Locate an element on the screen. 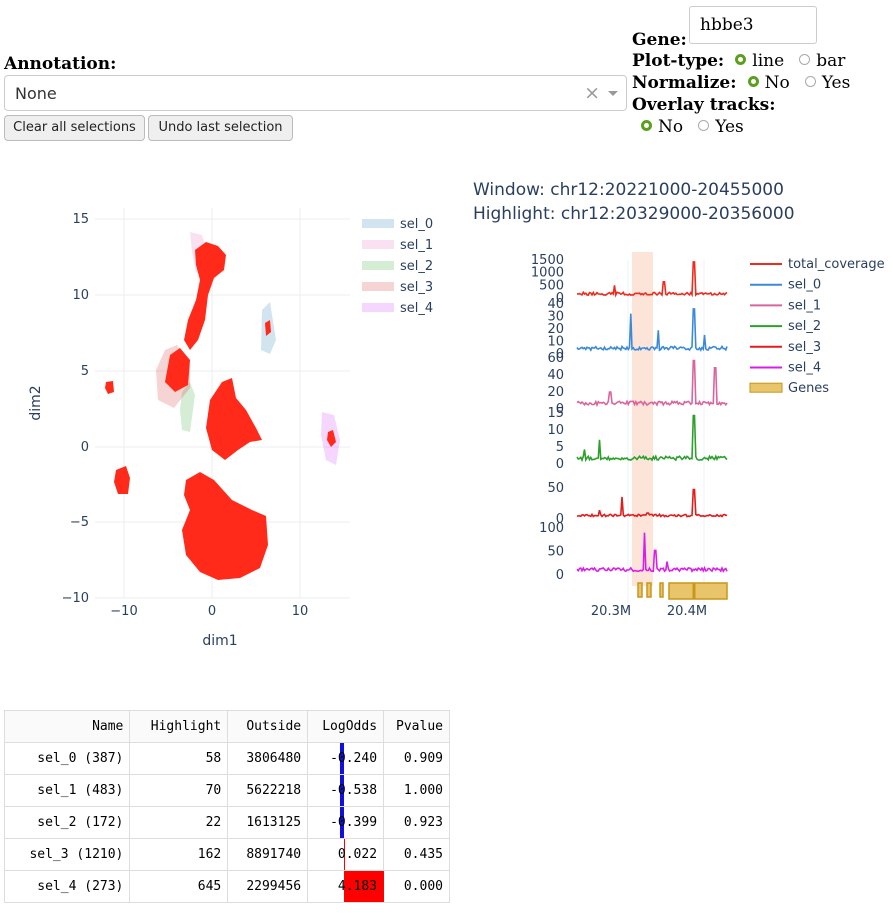  clear-icon: × is located at coordinates (592, 93).